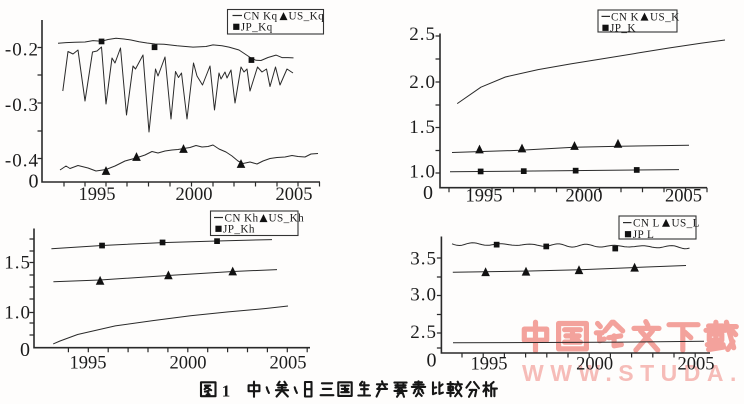 This screenshot has width=744, height=404. I want to click on svg-text: JP_K, so click(623, 28).